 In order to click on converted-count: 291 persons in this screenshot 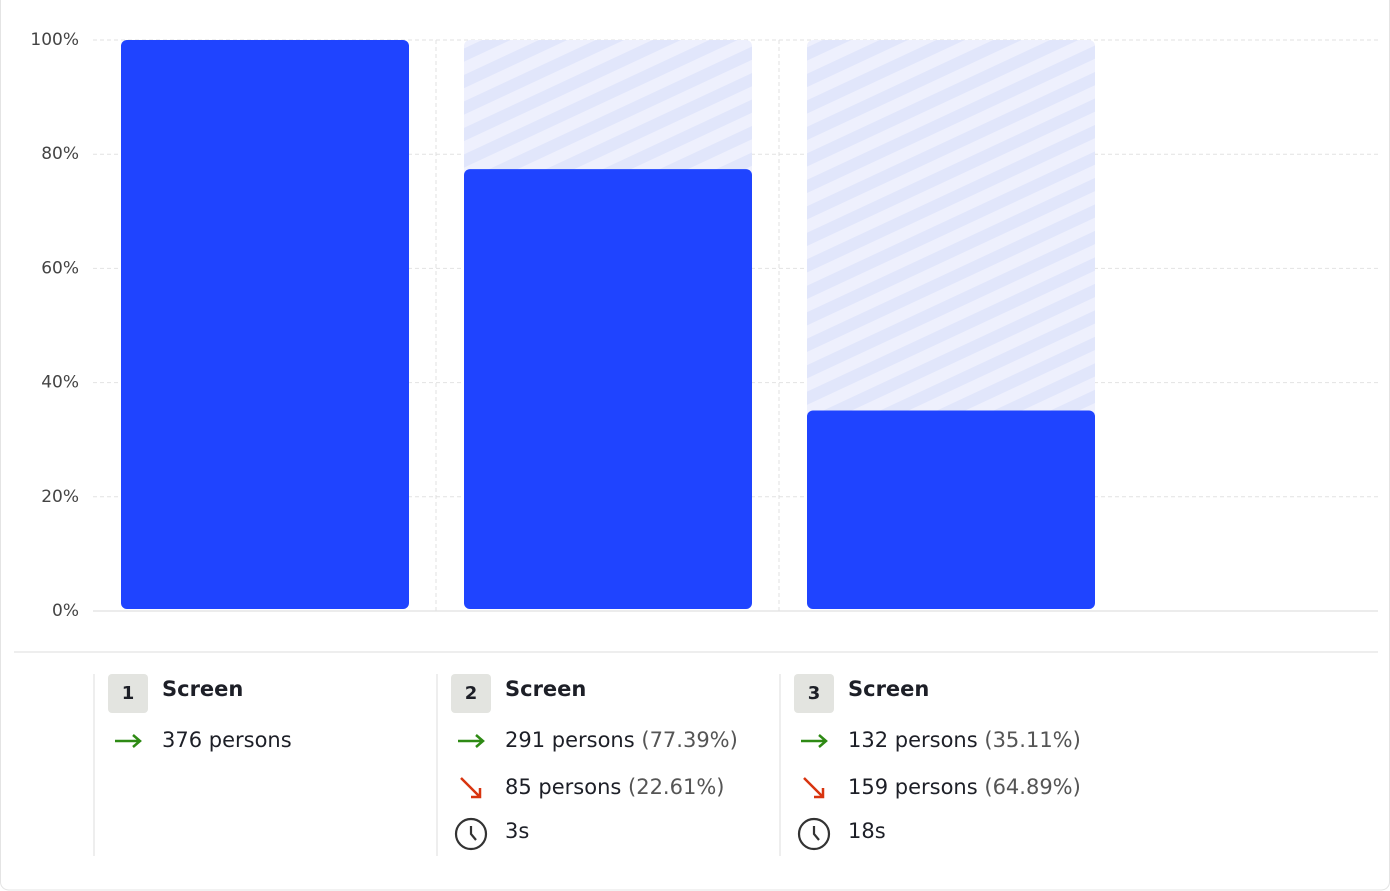, I will do `click(570, 740)`.